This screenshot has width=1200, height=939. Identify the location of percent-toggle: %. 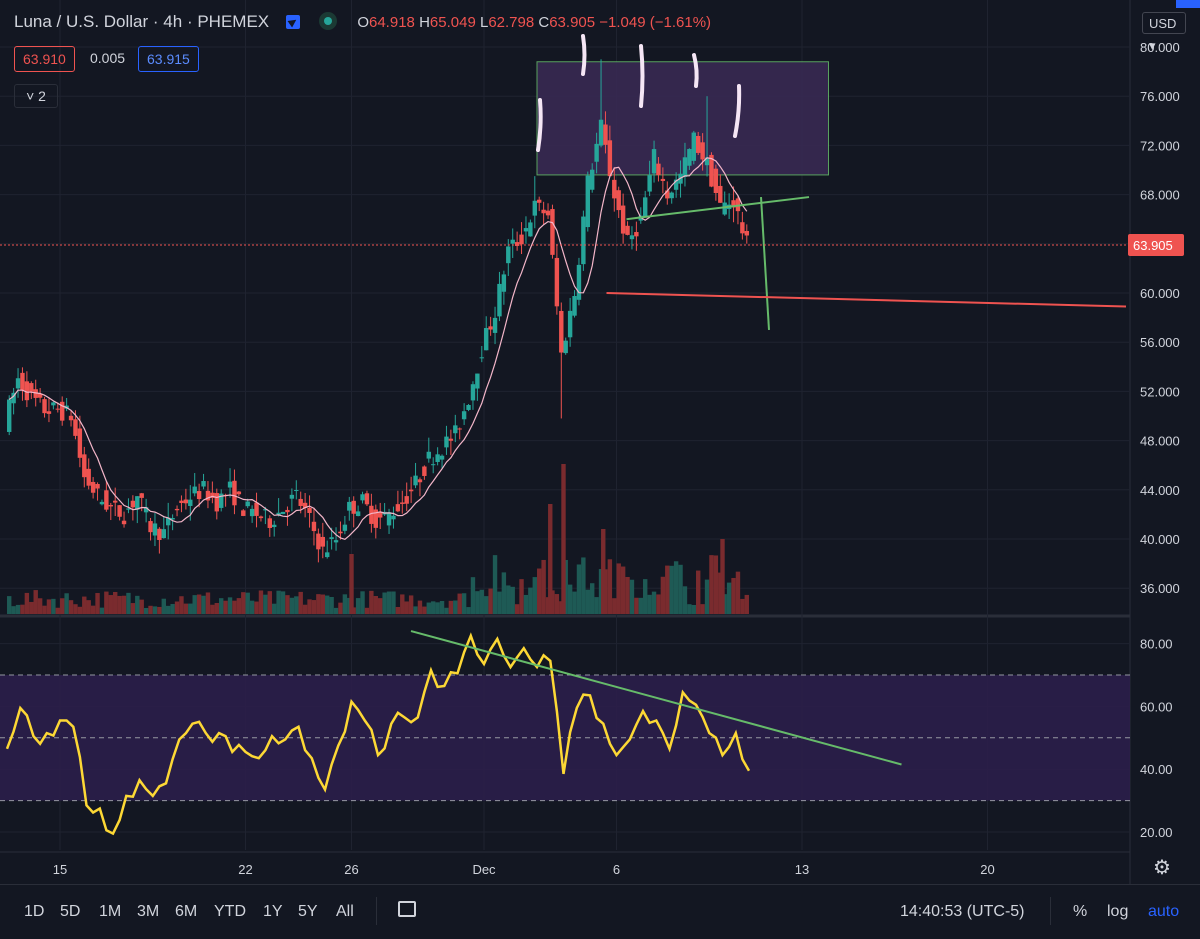
(1080, 911).